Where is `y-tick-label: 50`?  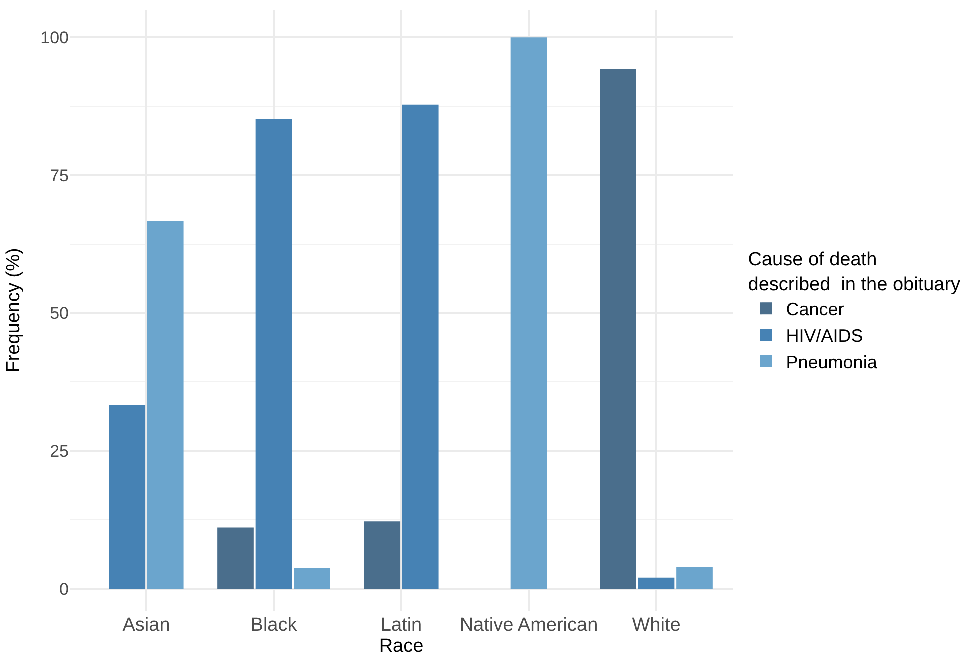
y-tick-label: 50 is located at coordinates (59, 314).